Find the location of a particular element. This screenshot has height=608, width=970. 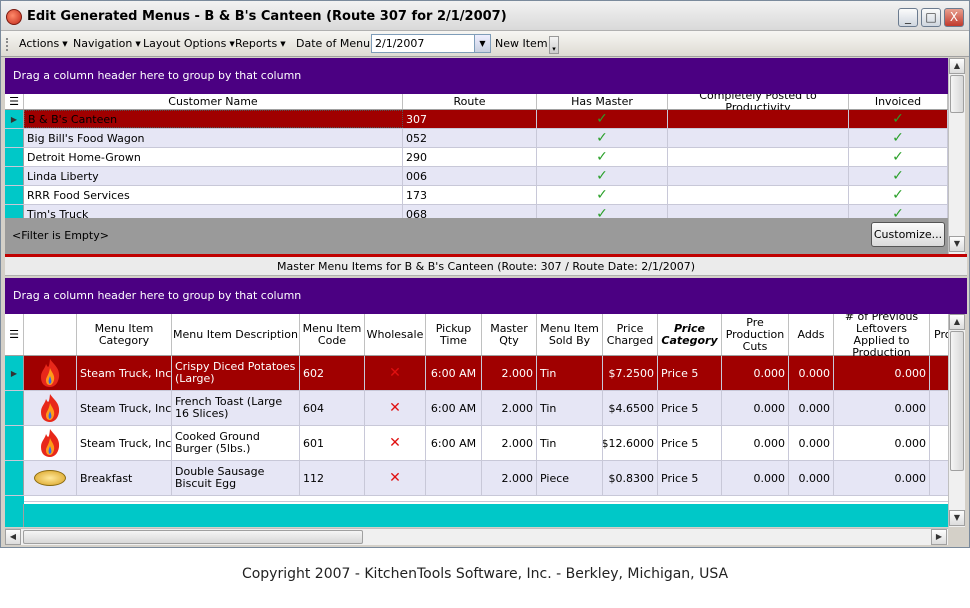

toolbar-grip is located at coordinates (7, 44).